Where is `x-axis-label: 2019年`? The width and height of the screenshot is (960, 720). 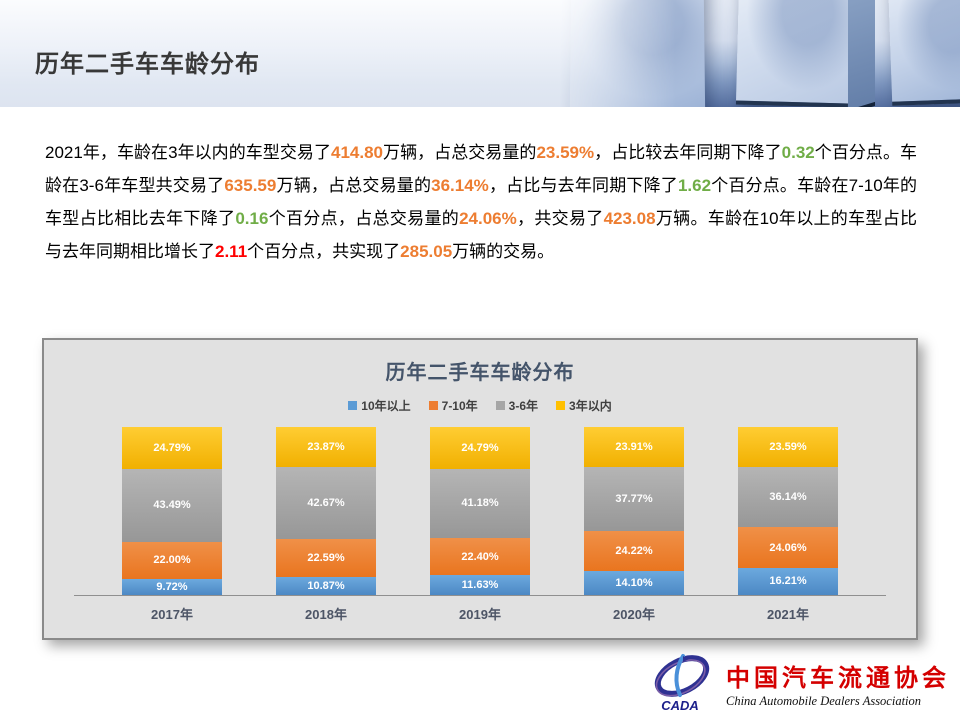 x-axis-label: 2019年 is located at coordinates (480, 614).